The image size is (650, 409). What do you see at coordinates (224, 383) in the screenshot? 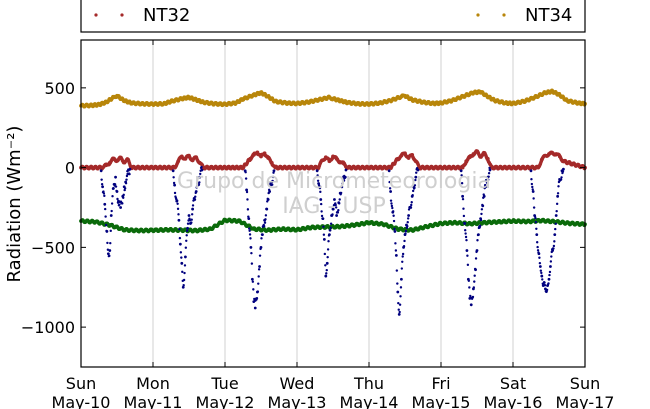
I see `x-tick-label-day: Tue` at bounding box center [224, 383].